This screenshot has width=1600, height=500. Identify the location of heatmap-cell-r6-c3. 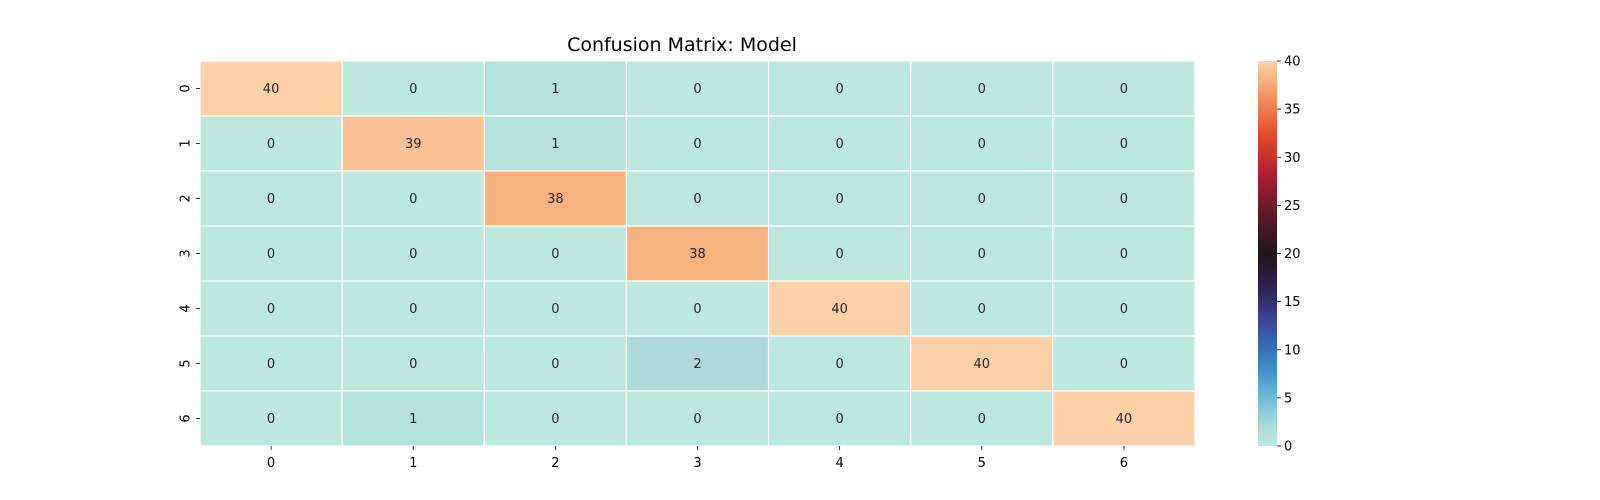
(697, 418).